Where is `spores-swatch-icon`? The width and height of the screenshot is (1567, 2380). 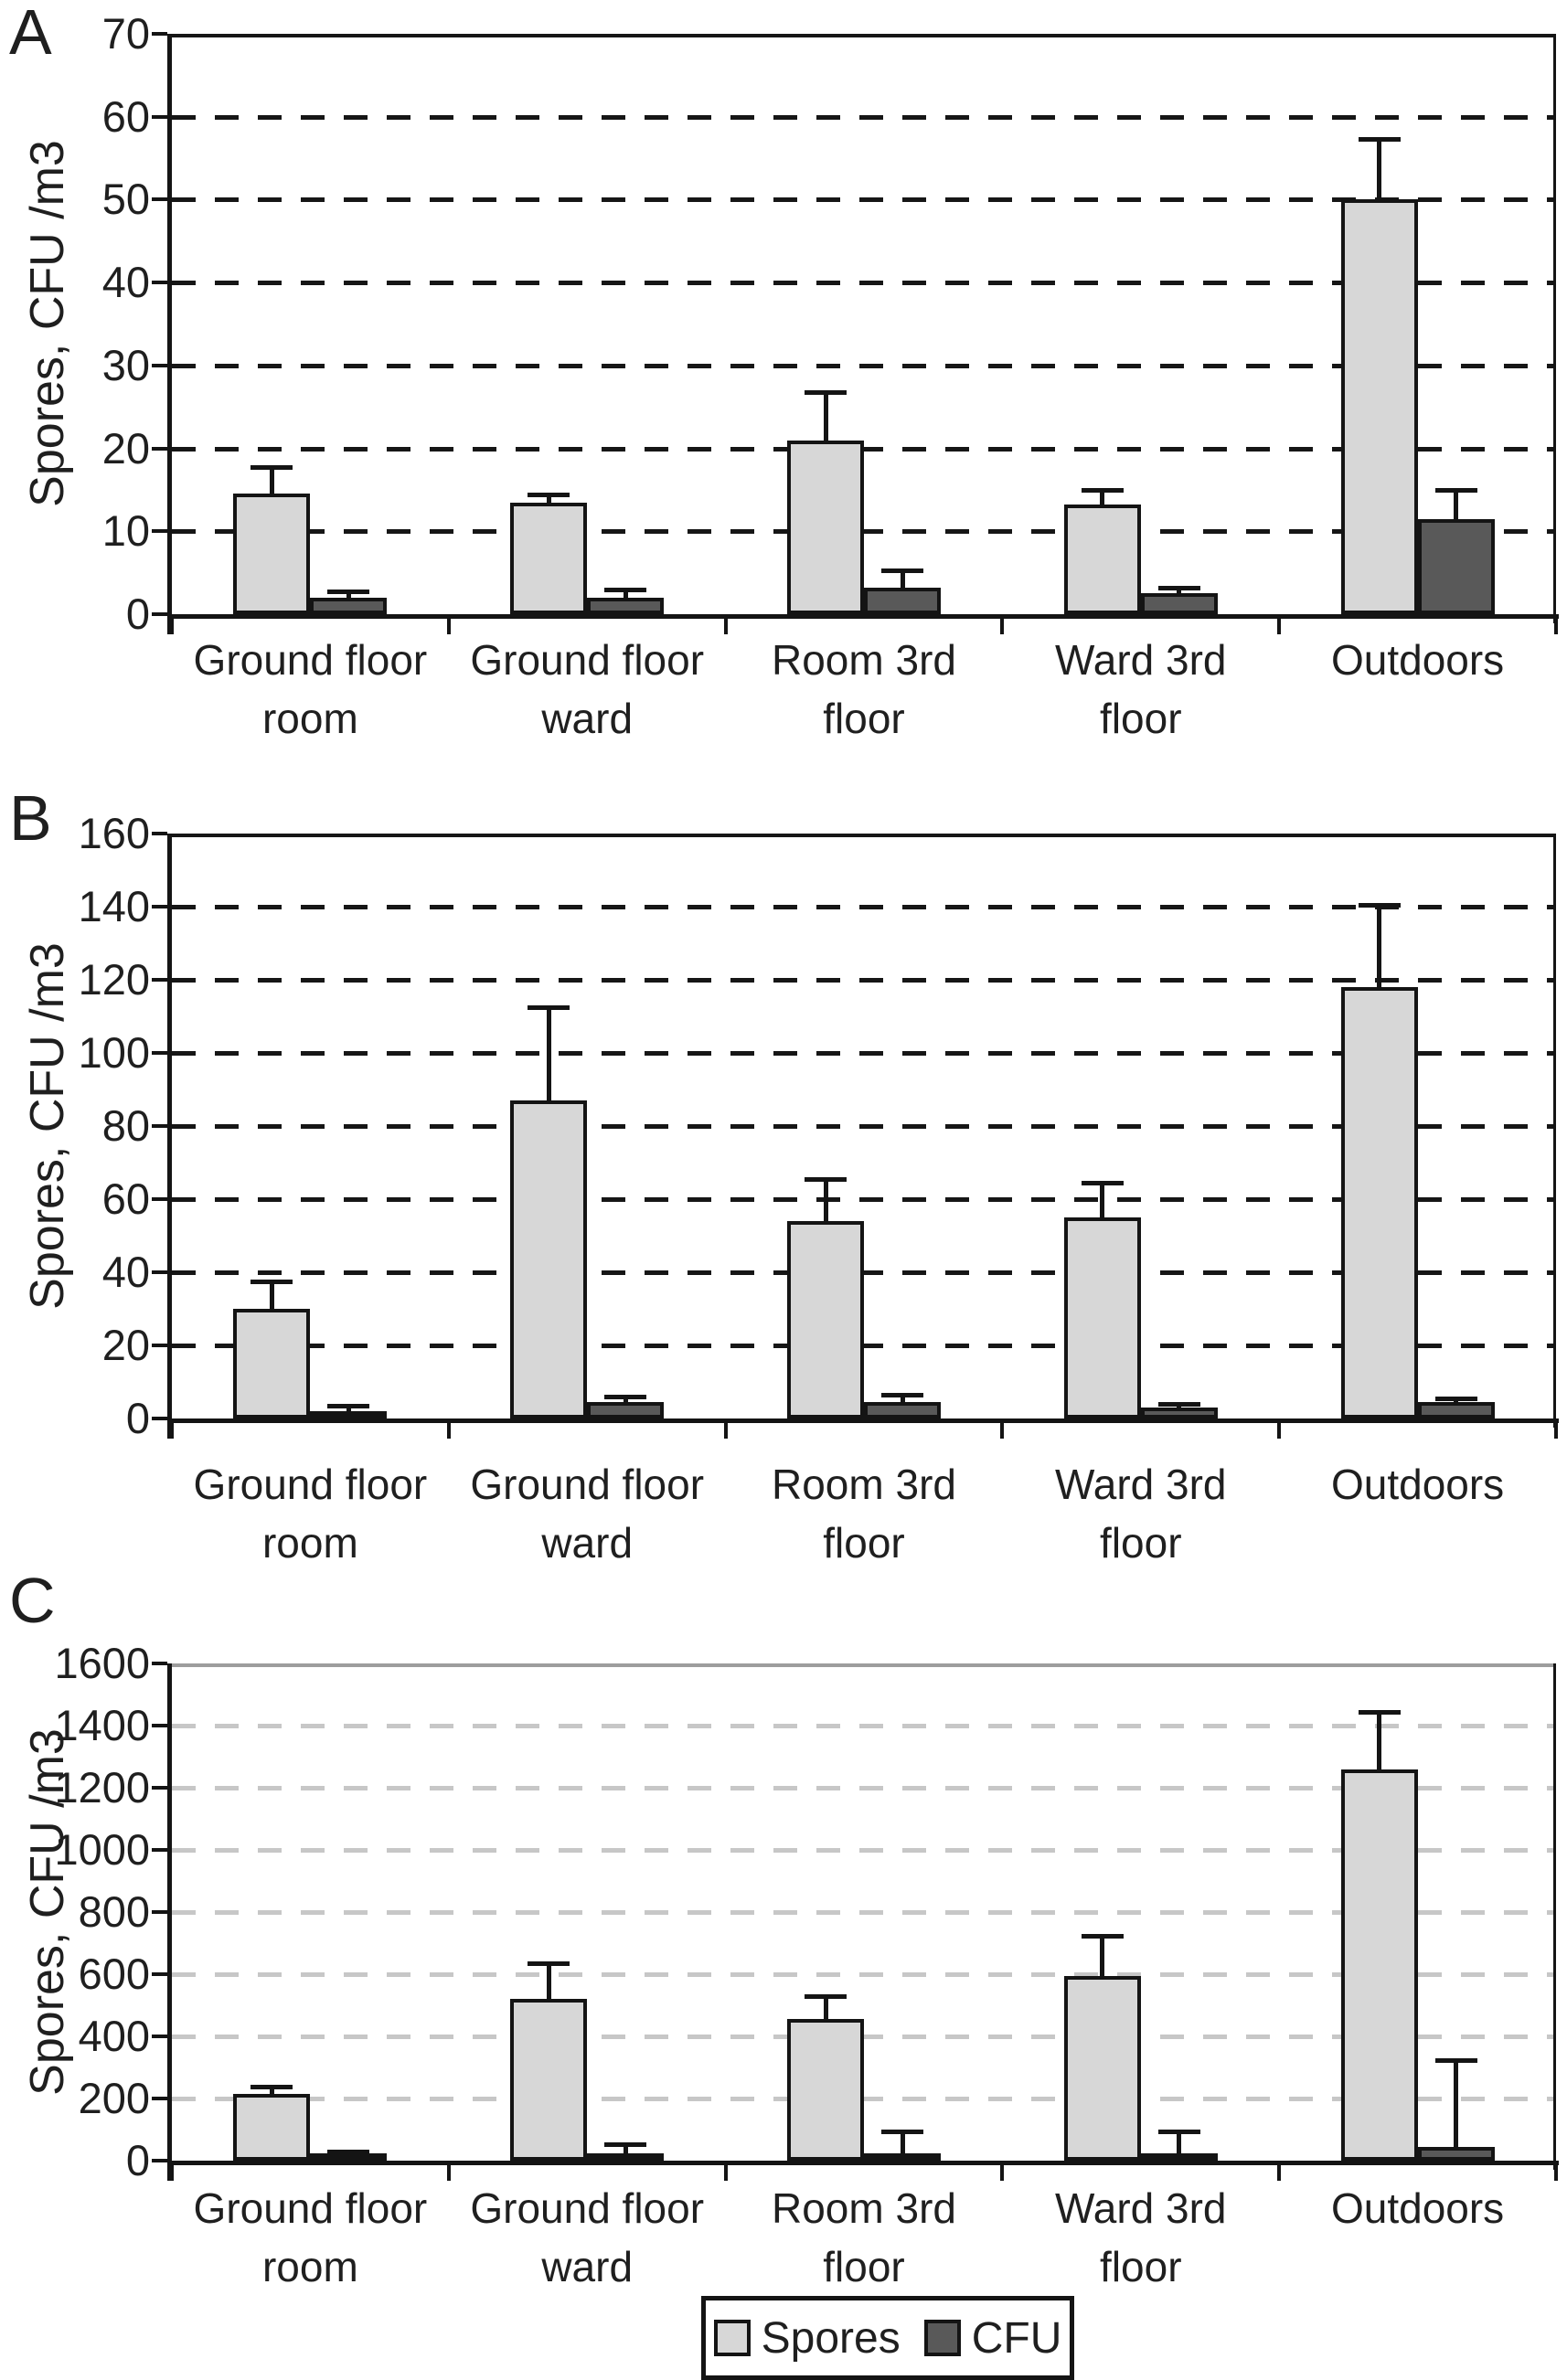 spores-swatch-icon is located at coordinates (732, 2338).